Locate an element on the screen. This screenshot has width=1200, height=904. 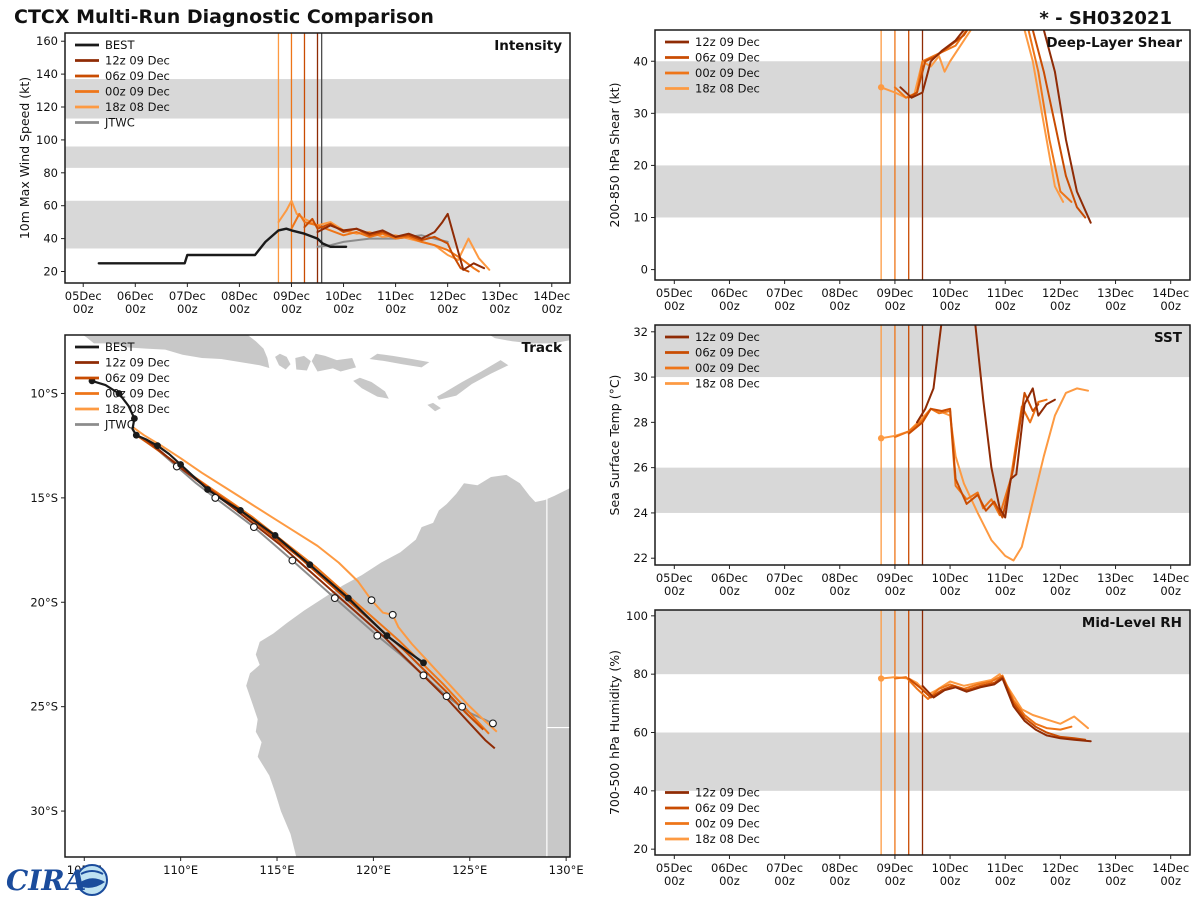
rh-series-r18 is located at coordinates (984, 701).